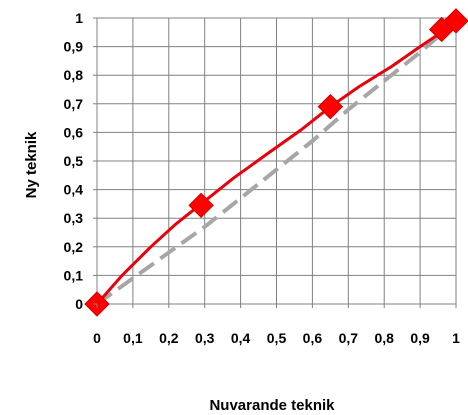 Image resolution: width=468 pixels, height=415 pixels. What do you see at coordinates (79, 304) in the screenshot?
I see `y-tick-label: 0` at bounding box center [79, 304].